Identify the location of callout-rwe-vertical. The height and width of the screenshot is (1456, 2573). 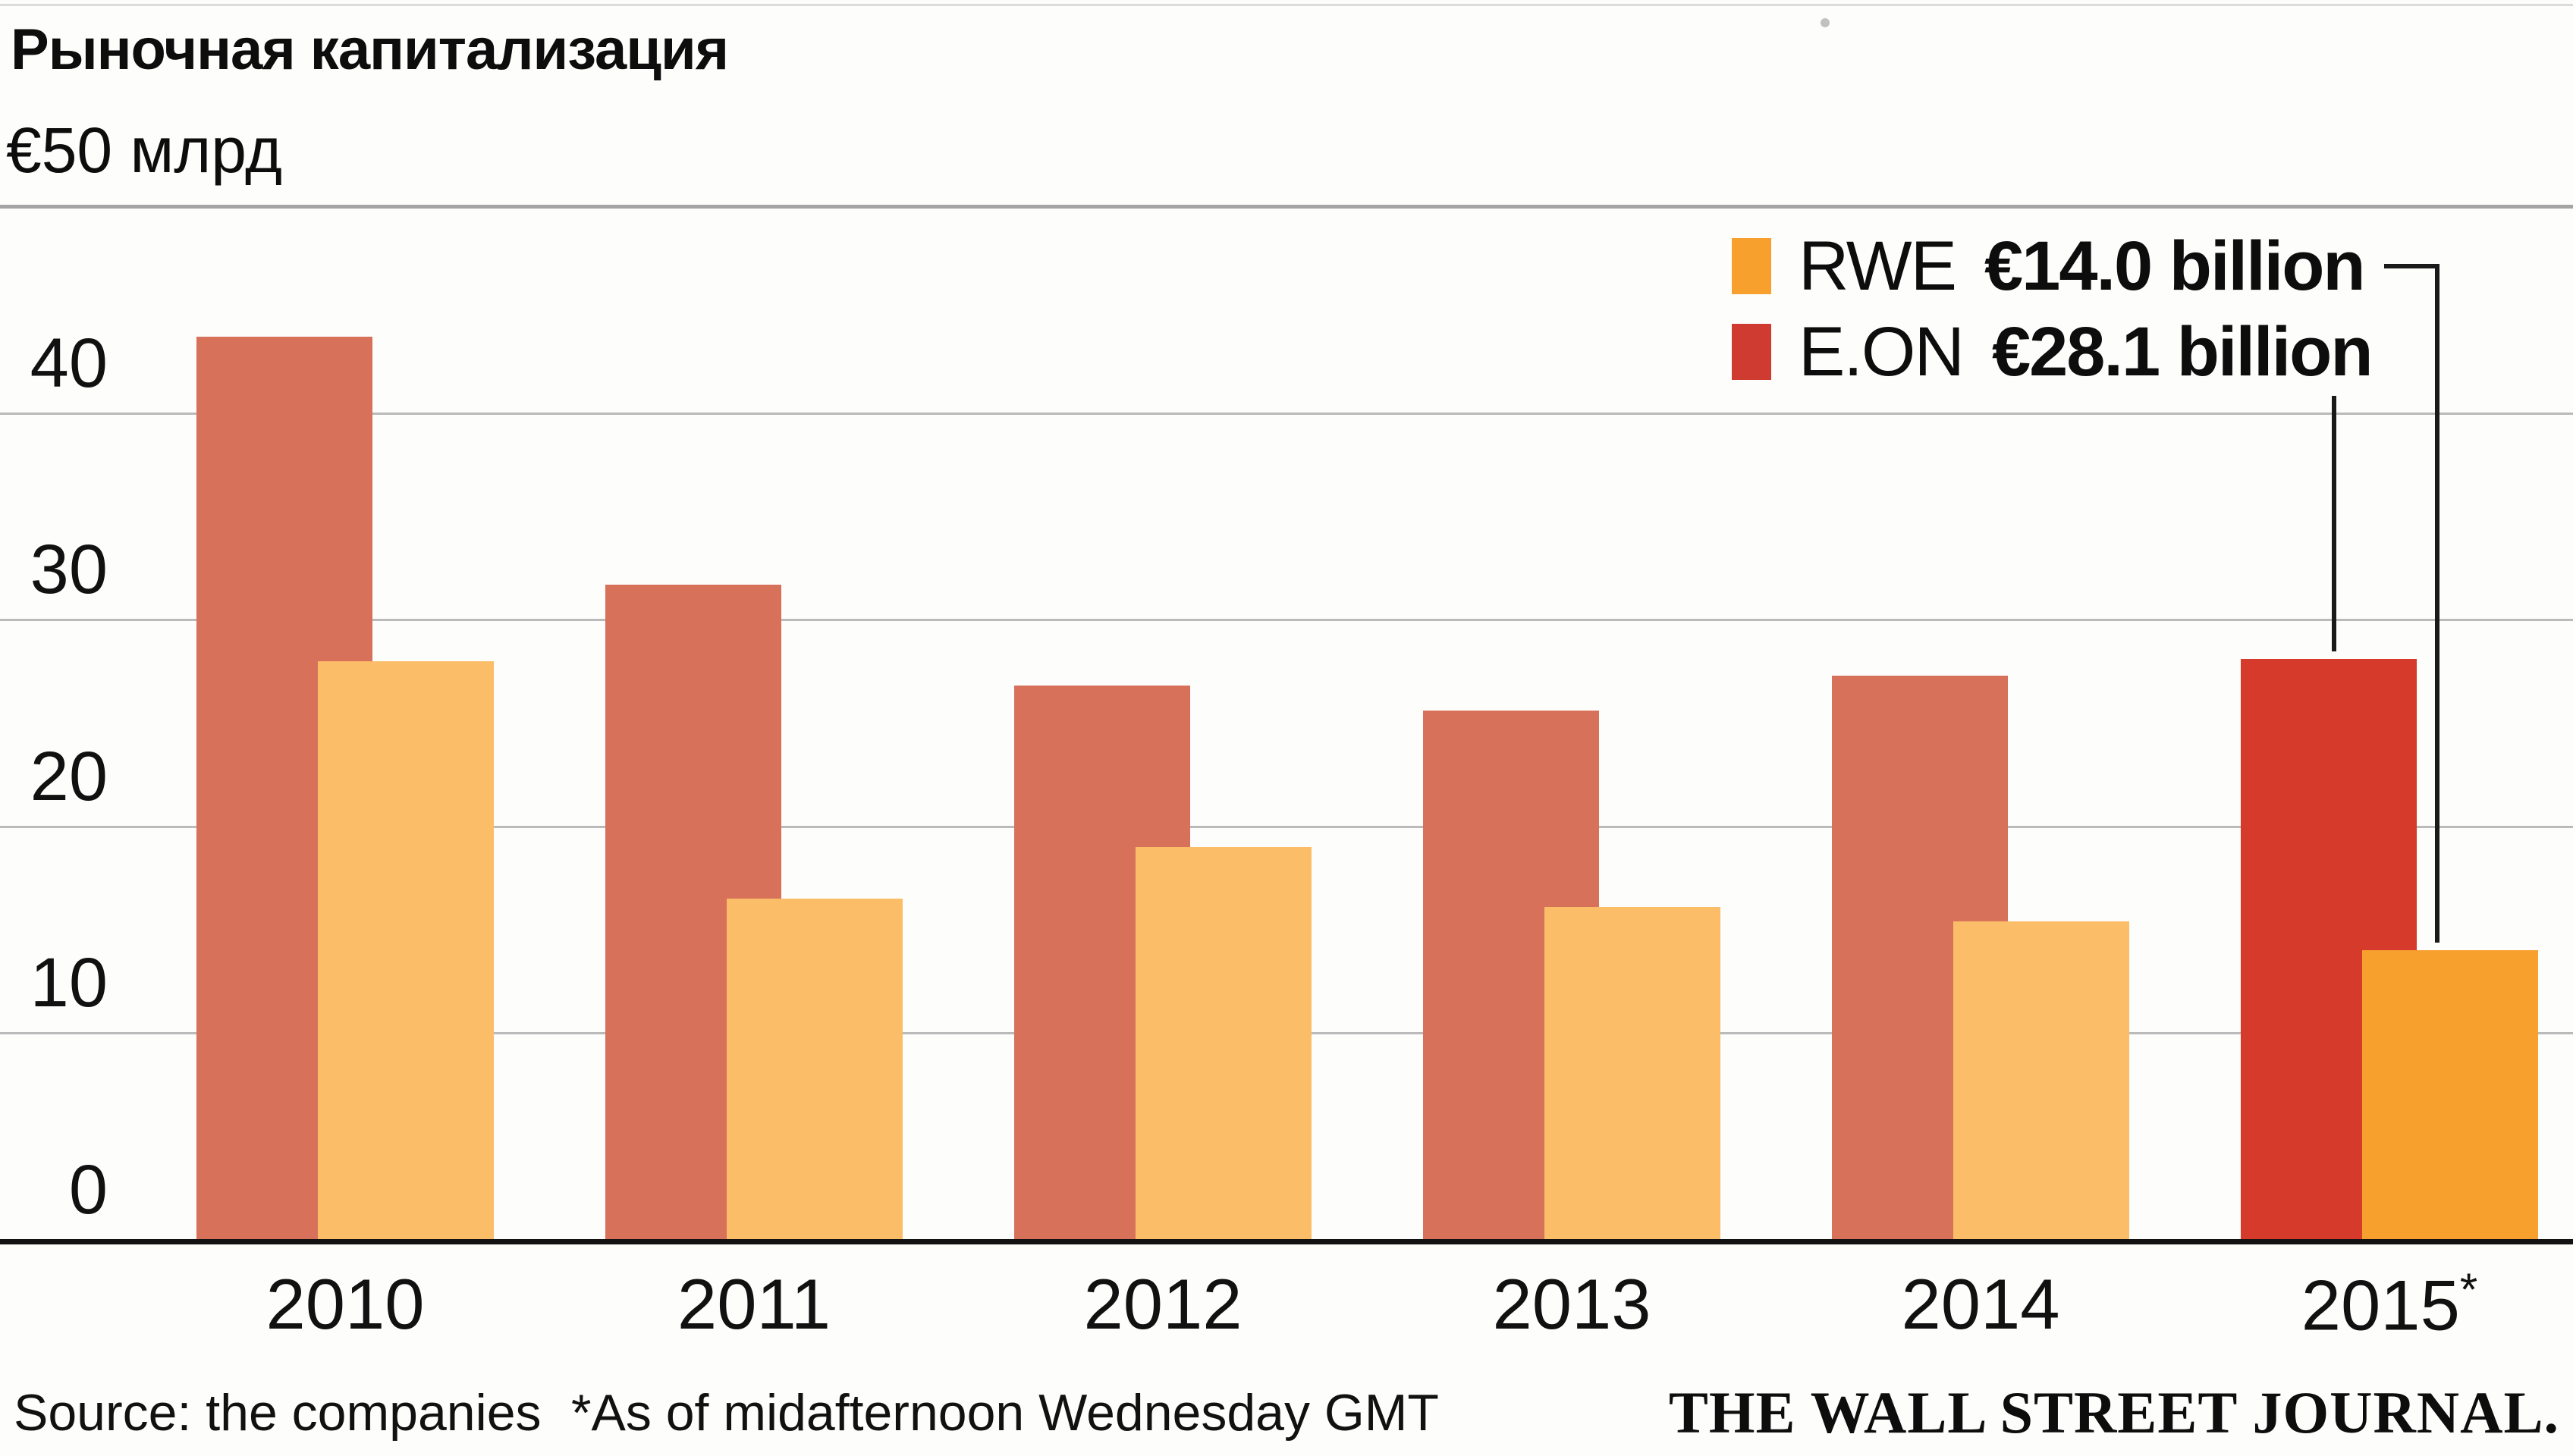
(2437, 603).